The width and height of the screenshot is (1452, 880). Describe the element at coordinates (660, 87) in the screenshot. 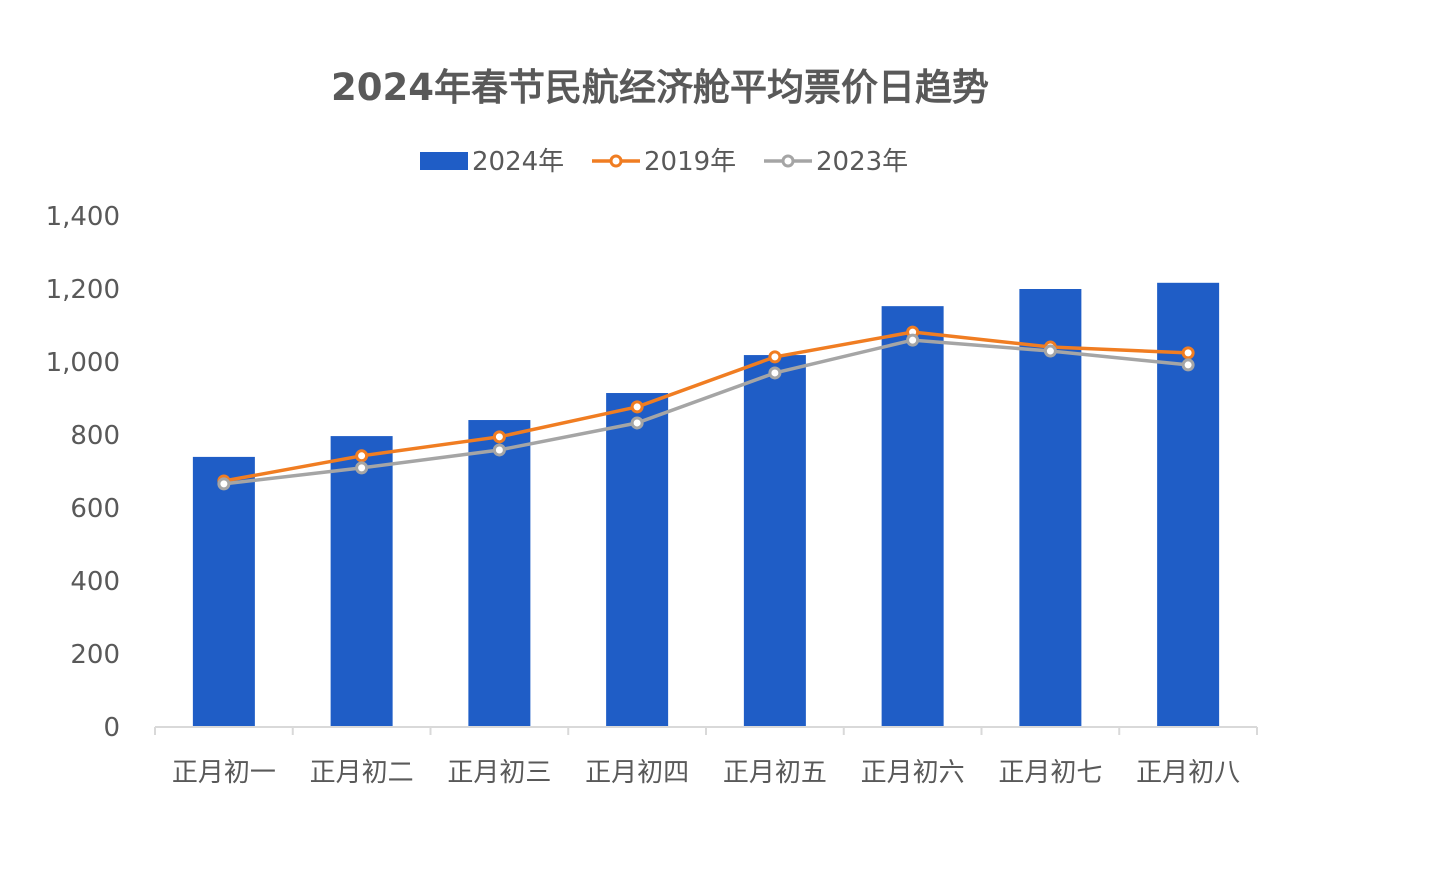

I see `chart-title: 2024年春节民航经济舱平均票价日趋势` at that location.